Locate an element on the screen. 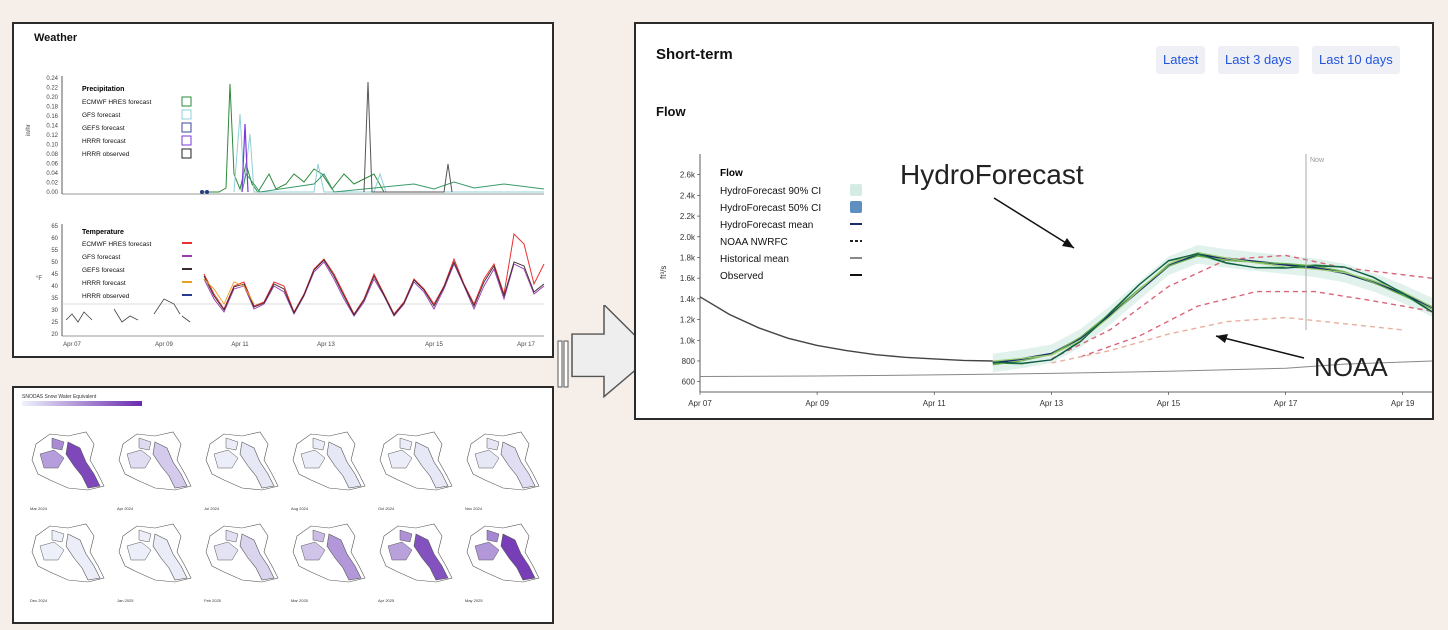 This screenshot has width=1448, height=630. temp-y-tick: 55 is located at coordinates (54, 251).